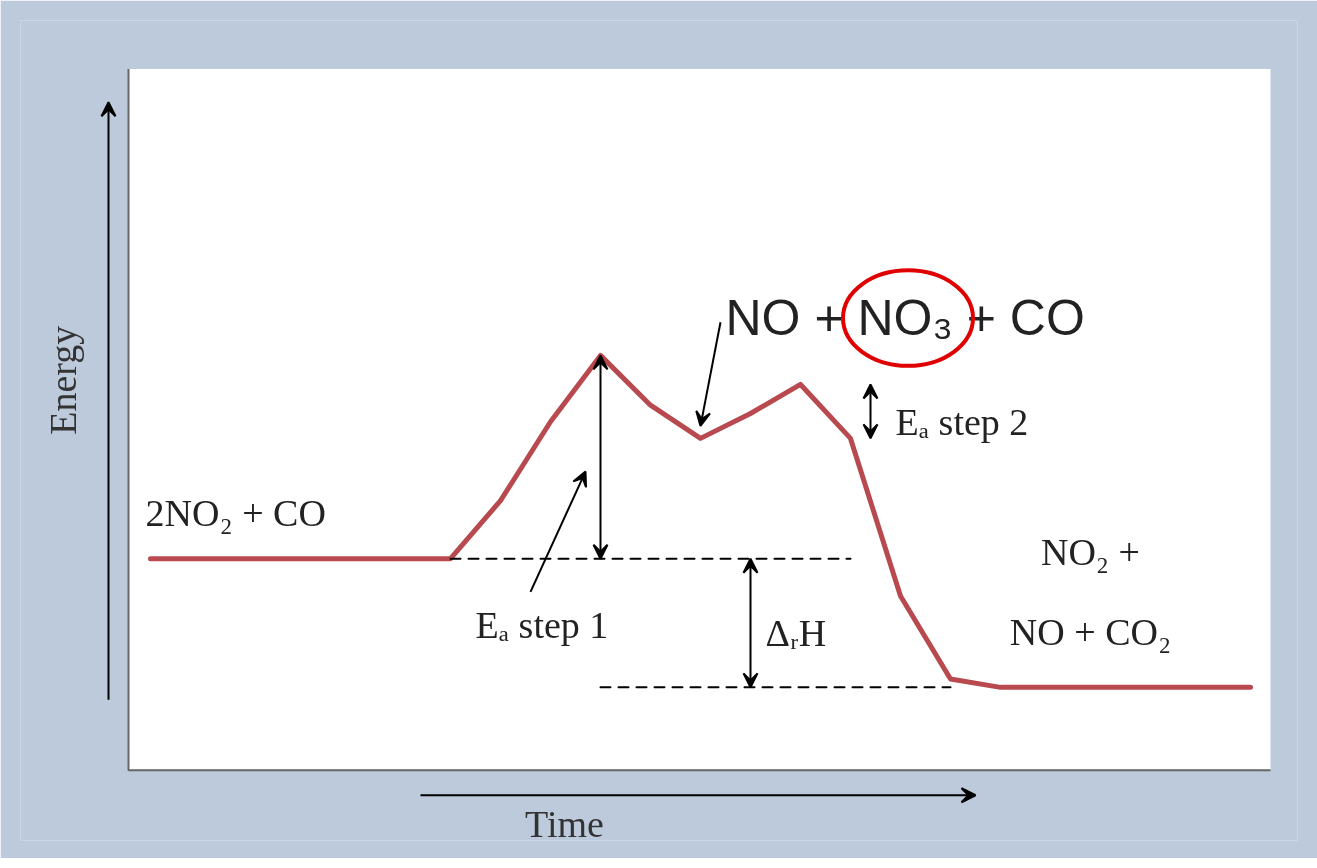 Image resolution: width=1317 pixels, height=868 pixels. I want to click on annotation: Eₐ step 2, so click(962, 421).